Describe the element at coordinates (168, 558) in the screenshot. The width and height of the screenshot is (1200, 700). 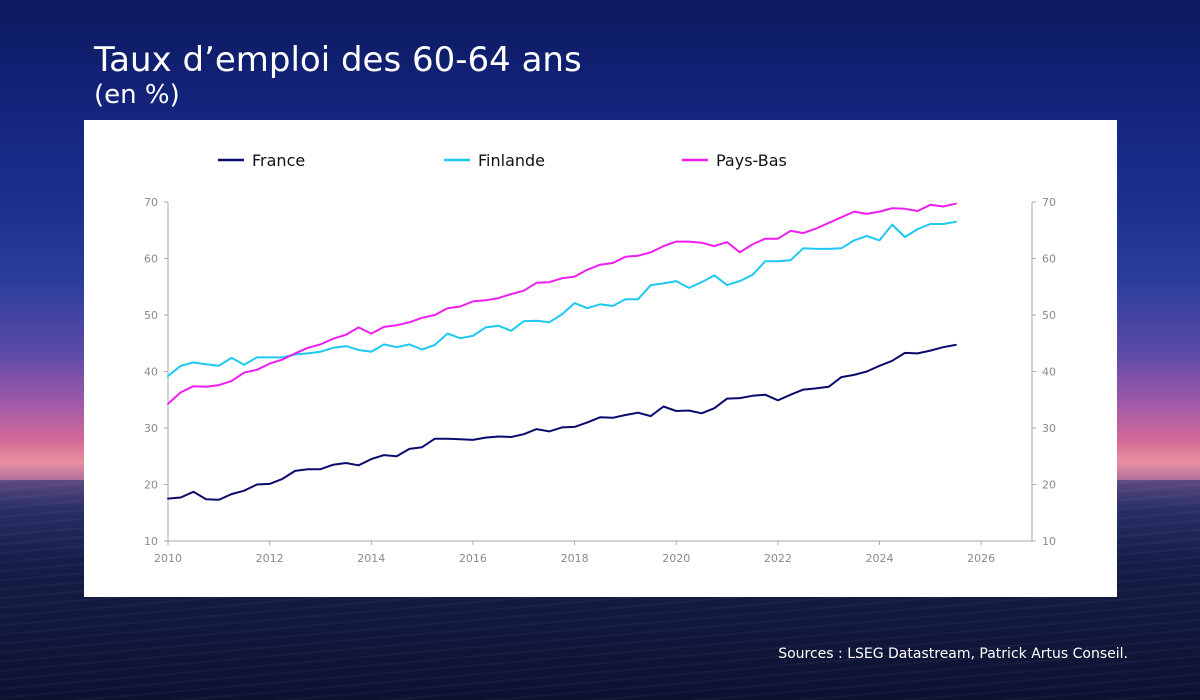
I see `x-tick-label: 2010` at that location.